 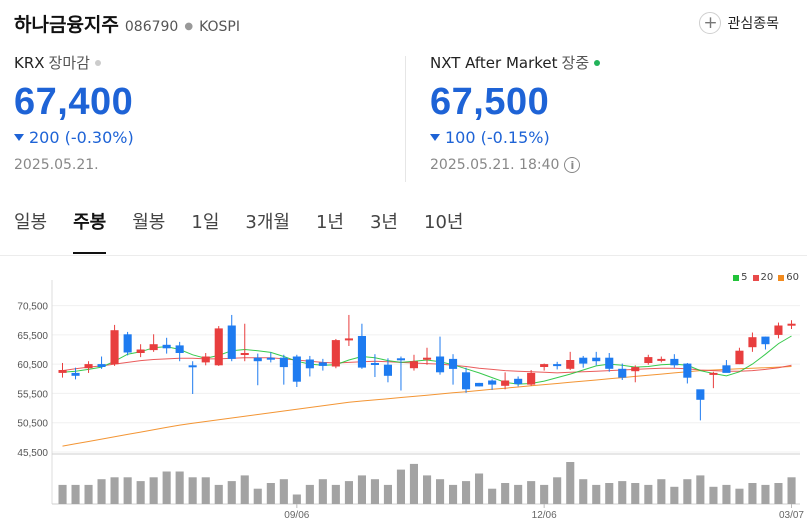 What do you see at coordinates (383, 222) in the screenshot?
I see `tab-3year: 3년` at bounding box center [383, 222].